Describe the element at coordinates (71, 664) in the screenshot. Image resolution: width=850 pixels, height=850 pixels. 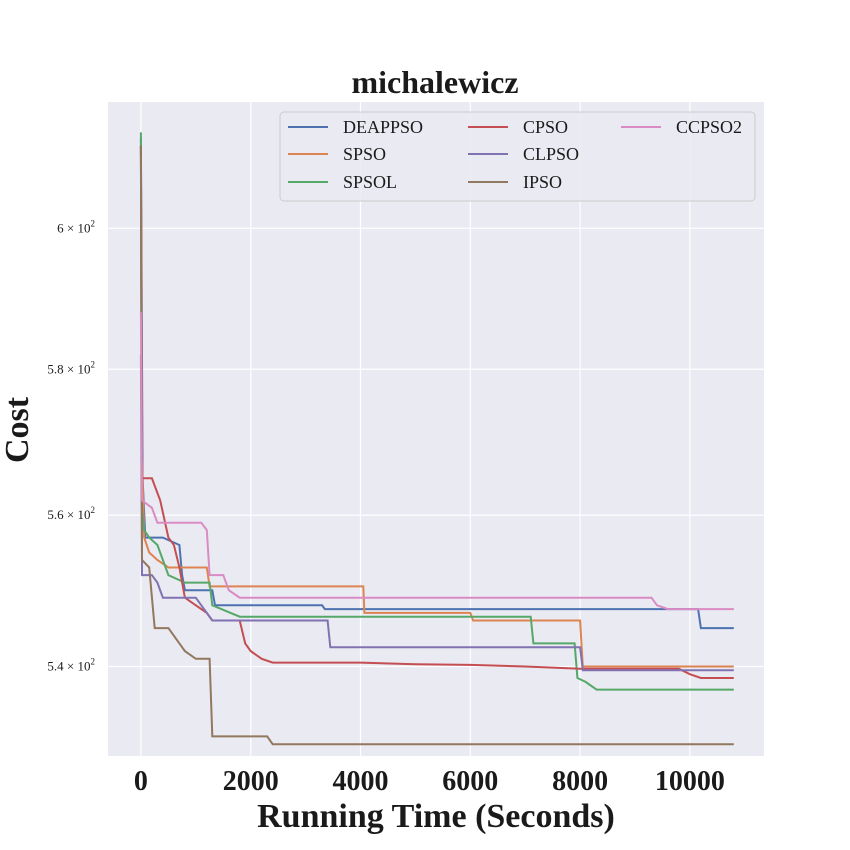
I see `y-tick-label: 5.4 × 10²` at that location.